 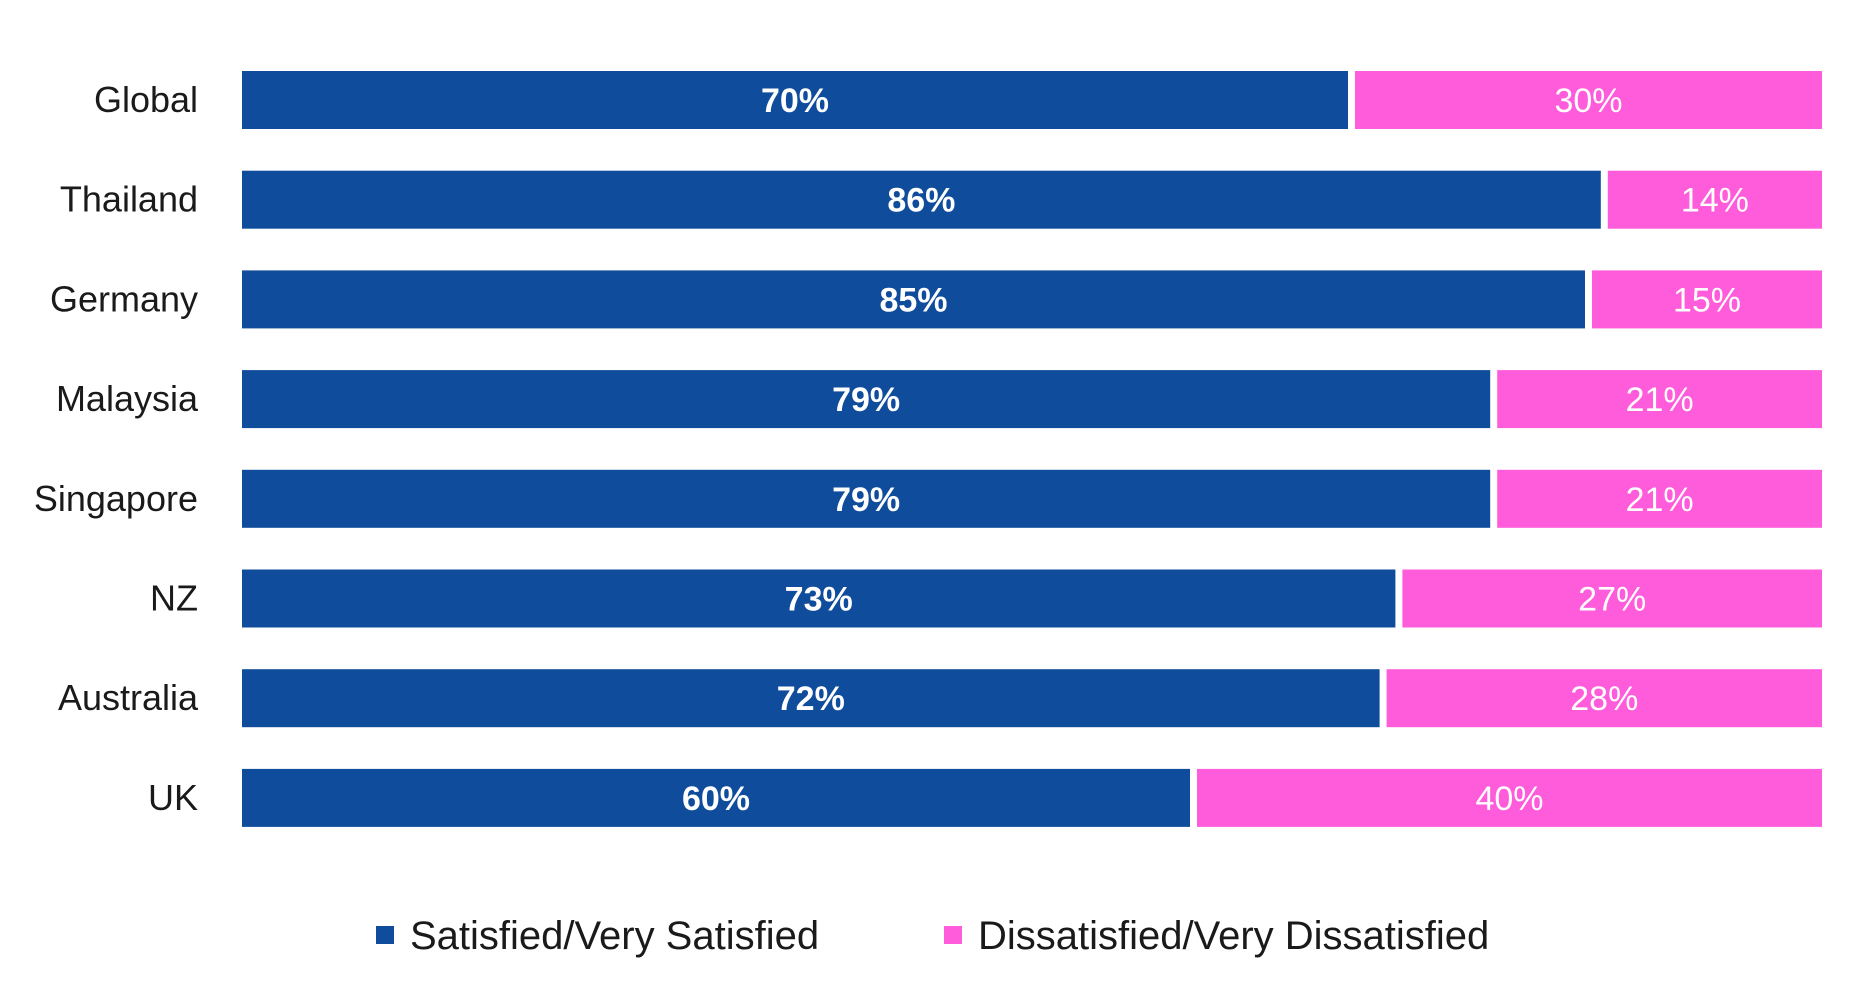 I want to click on value-label-dissatisfied-thailand: 14%, so click(x=1715, y=201).